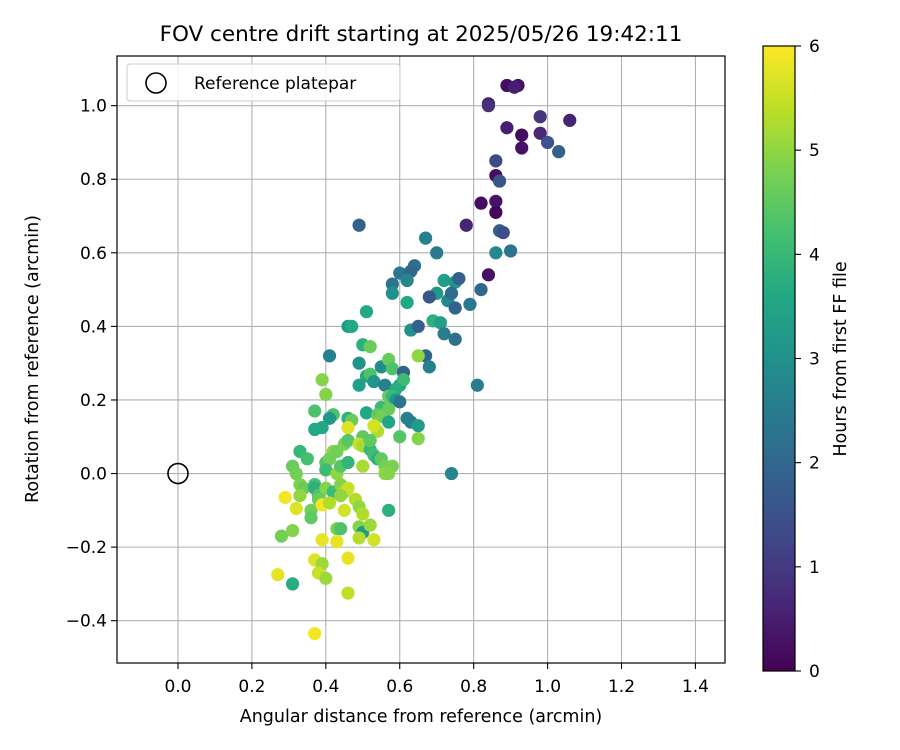 This screenshot has width=900, height=750. Describe the element at coordinates (814, 47) in the screenshot. I see `colorbar-tick-label: 6` at that location.